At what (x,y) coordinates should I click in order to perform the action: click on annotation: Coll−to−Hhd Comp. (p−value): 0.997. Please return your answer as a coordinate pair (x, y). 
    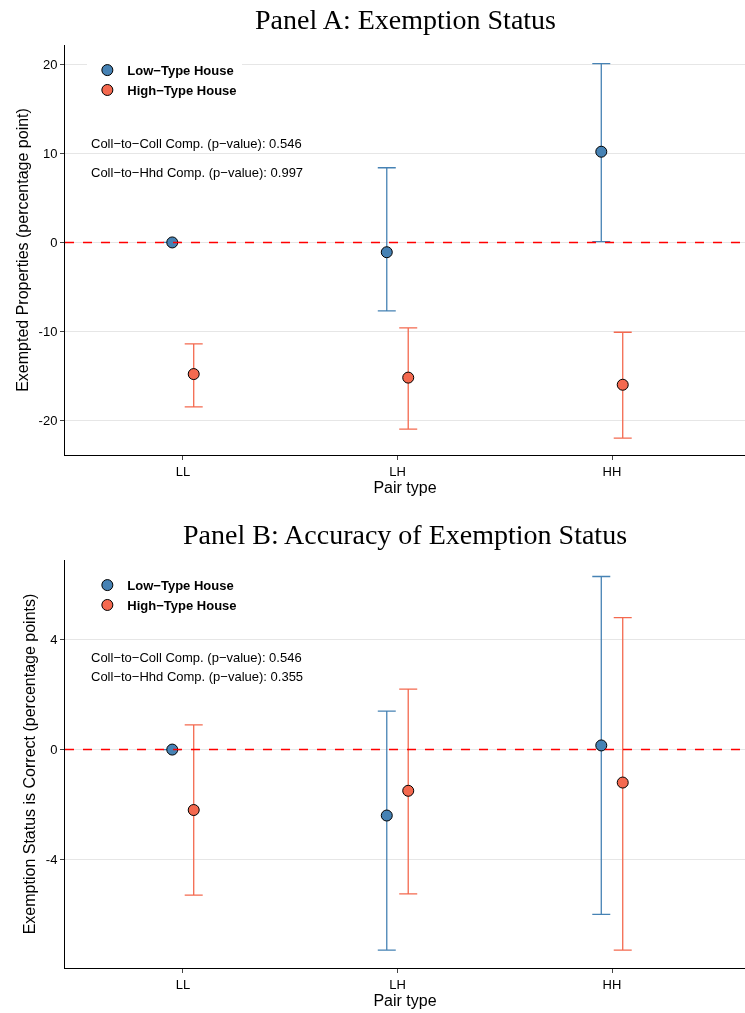
    Looking at the image, I should click on (197, 172).